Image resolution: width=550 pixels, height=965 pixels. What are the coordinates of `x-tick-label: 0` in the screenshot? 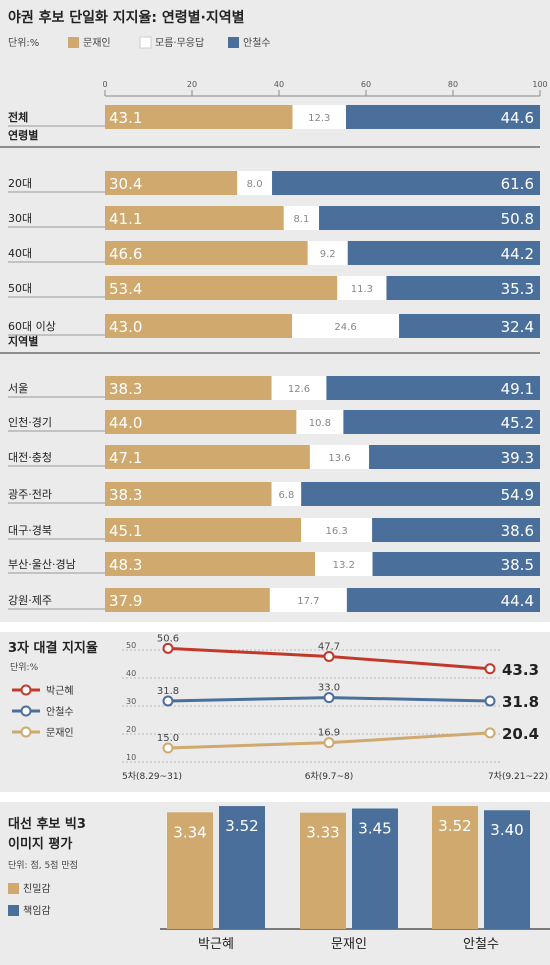 It's located at (104, 84).